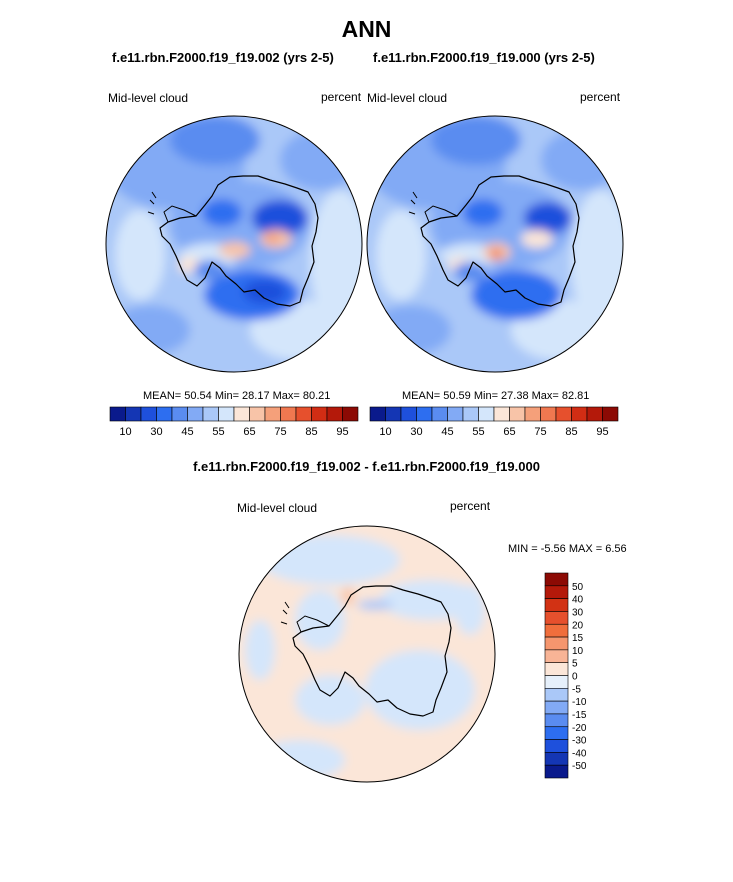 This screenshot has height=882, width=733. What do you see at coordinates (223, 57) in the screenshot?
I see `left-case-title: f.e11.rbn.F2000.f19_f19.002 (yrs 2-5)` at bounding box center [223, 57].